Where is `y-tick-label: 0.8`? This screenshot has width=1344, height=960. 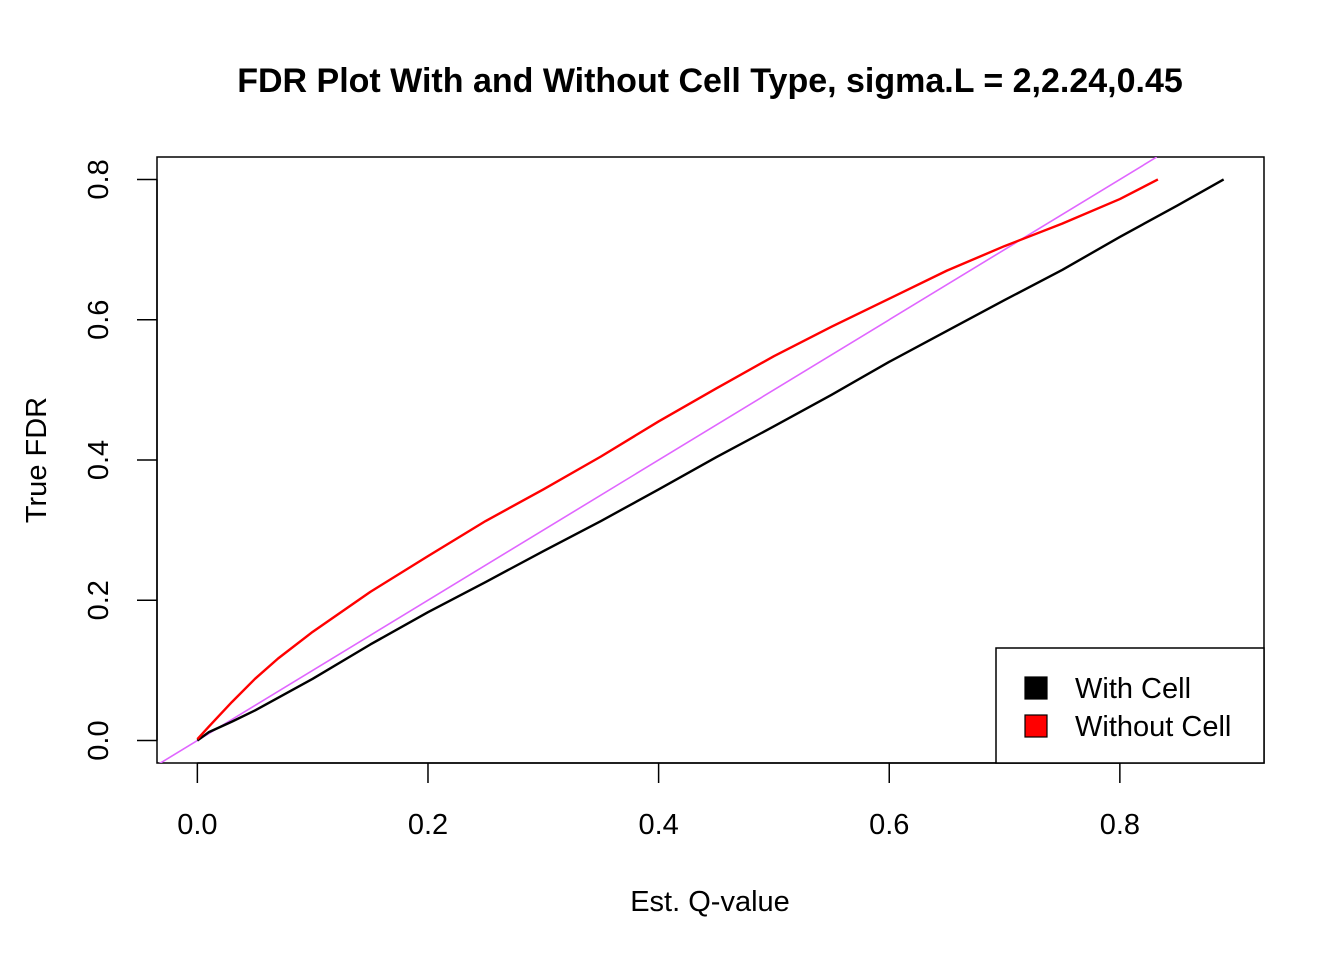
y-tick-label: 0.8 is located at coordinates (99, 179).